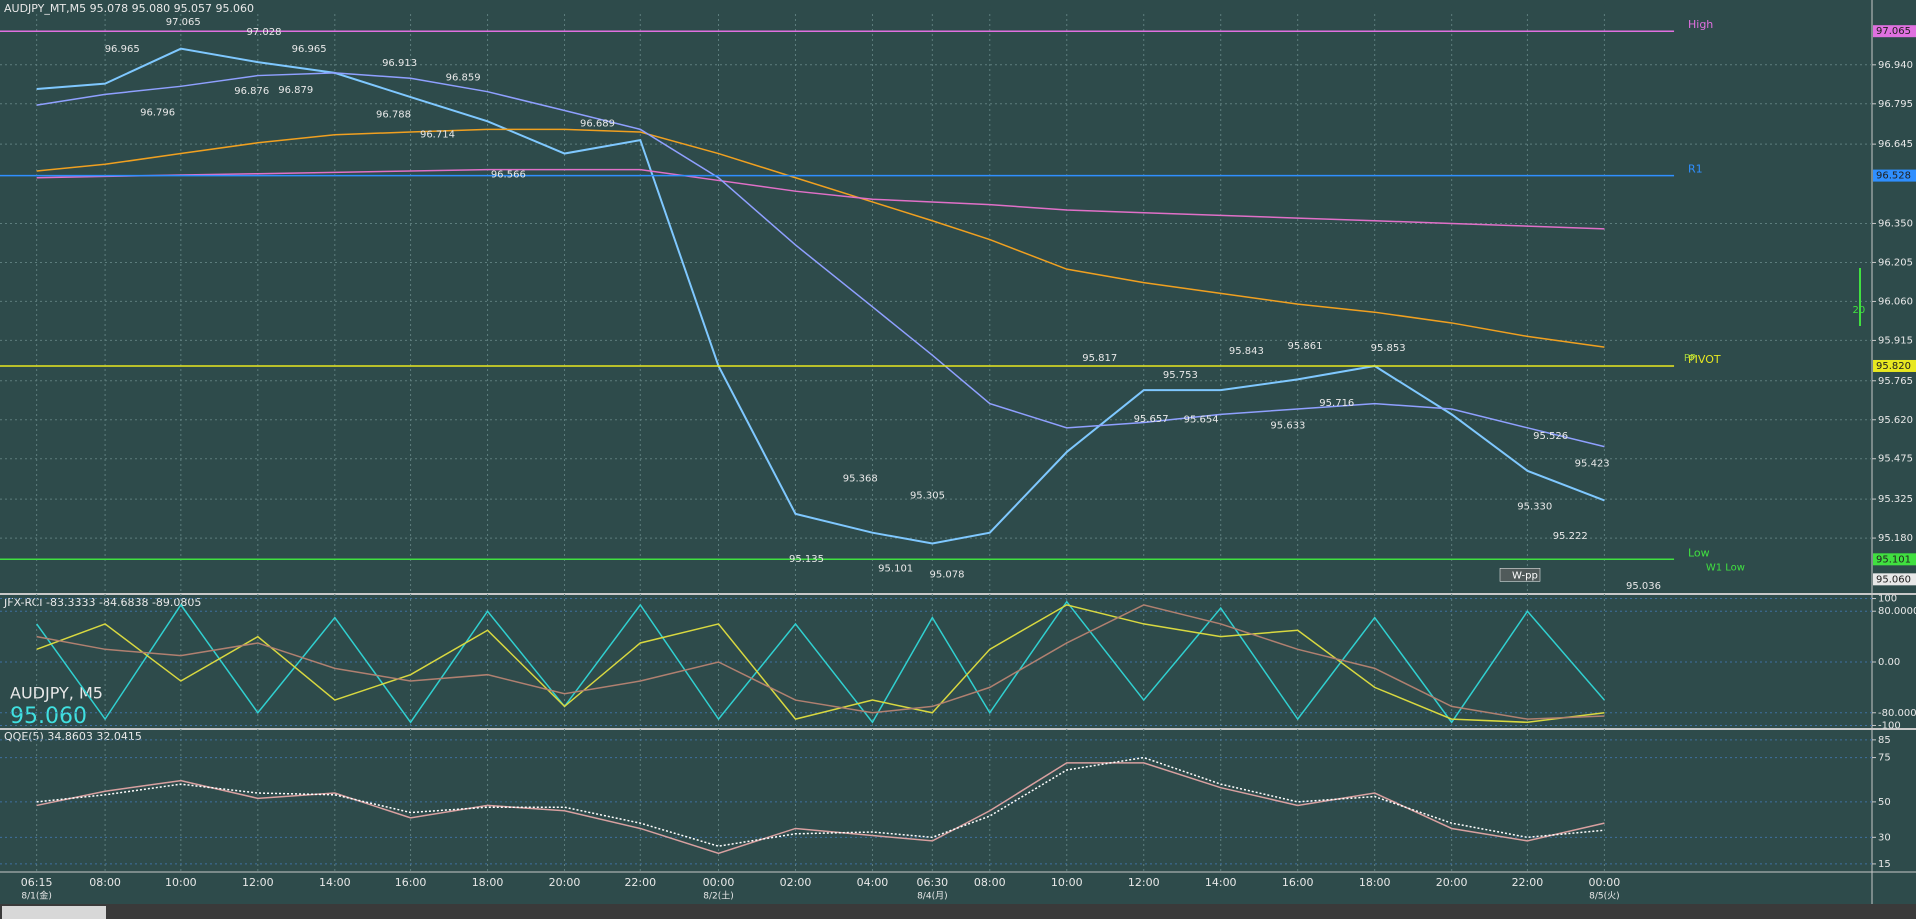 The height and width of the screenshot is (919, 1916). What do you see at coordinates (1895, 301) in the screenshot?
I see `y-tick-label: 96.060` at bounding box center [1895, 301].